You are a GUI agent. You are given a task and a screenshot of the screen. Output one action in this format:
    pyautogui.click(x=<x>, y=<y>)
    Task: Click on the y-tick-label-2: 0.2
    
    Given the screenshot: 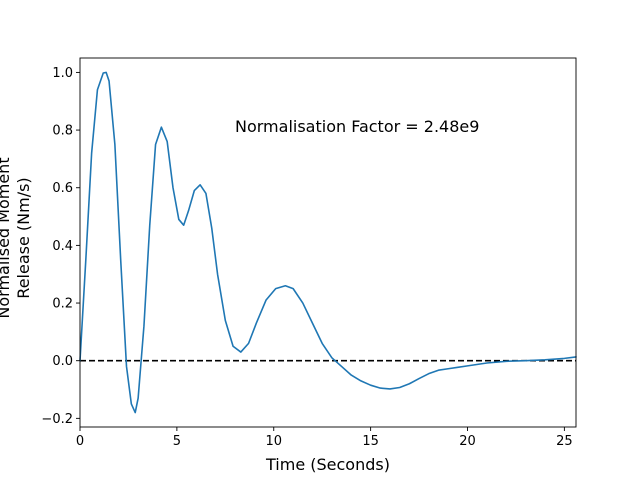 What is the action you would take?
    pyautogui.click(x=62, y=304)
    